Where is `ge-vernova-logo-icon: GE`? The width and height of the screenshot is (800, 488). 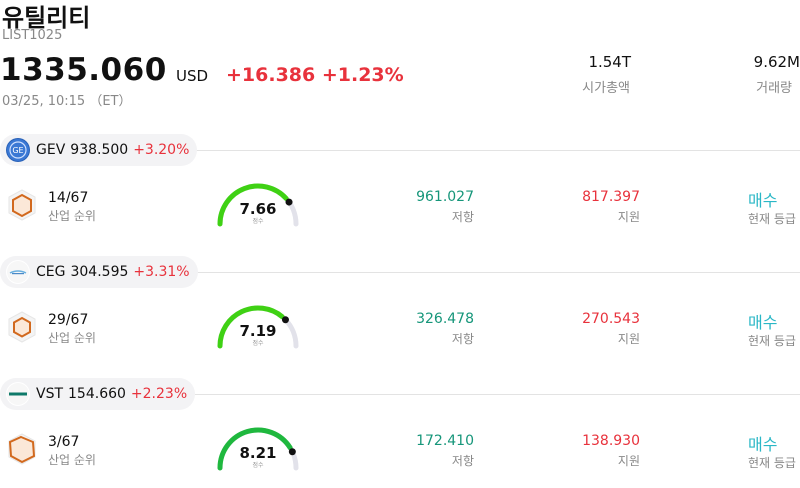
ge-vernova-logo-icon: GE is located at coordinates (18, 150).